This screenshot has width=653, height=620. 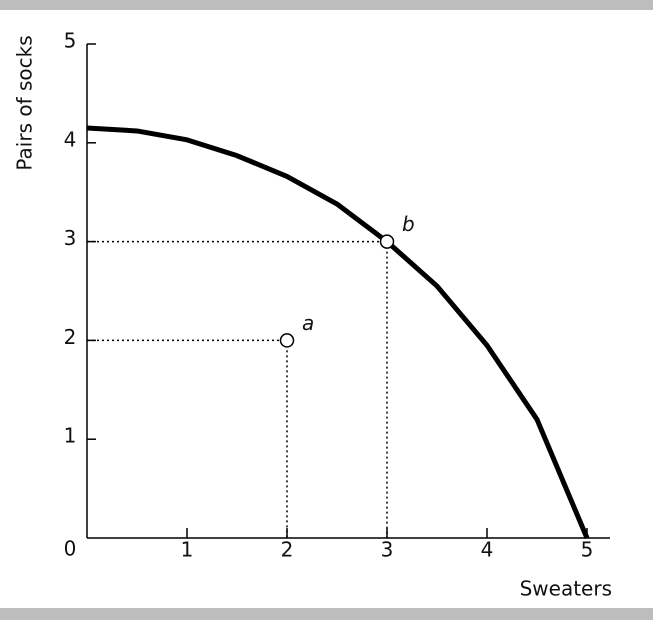 I want to click on x-tick-label: 5, so click(x=587, y=550).